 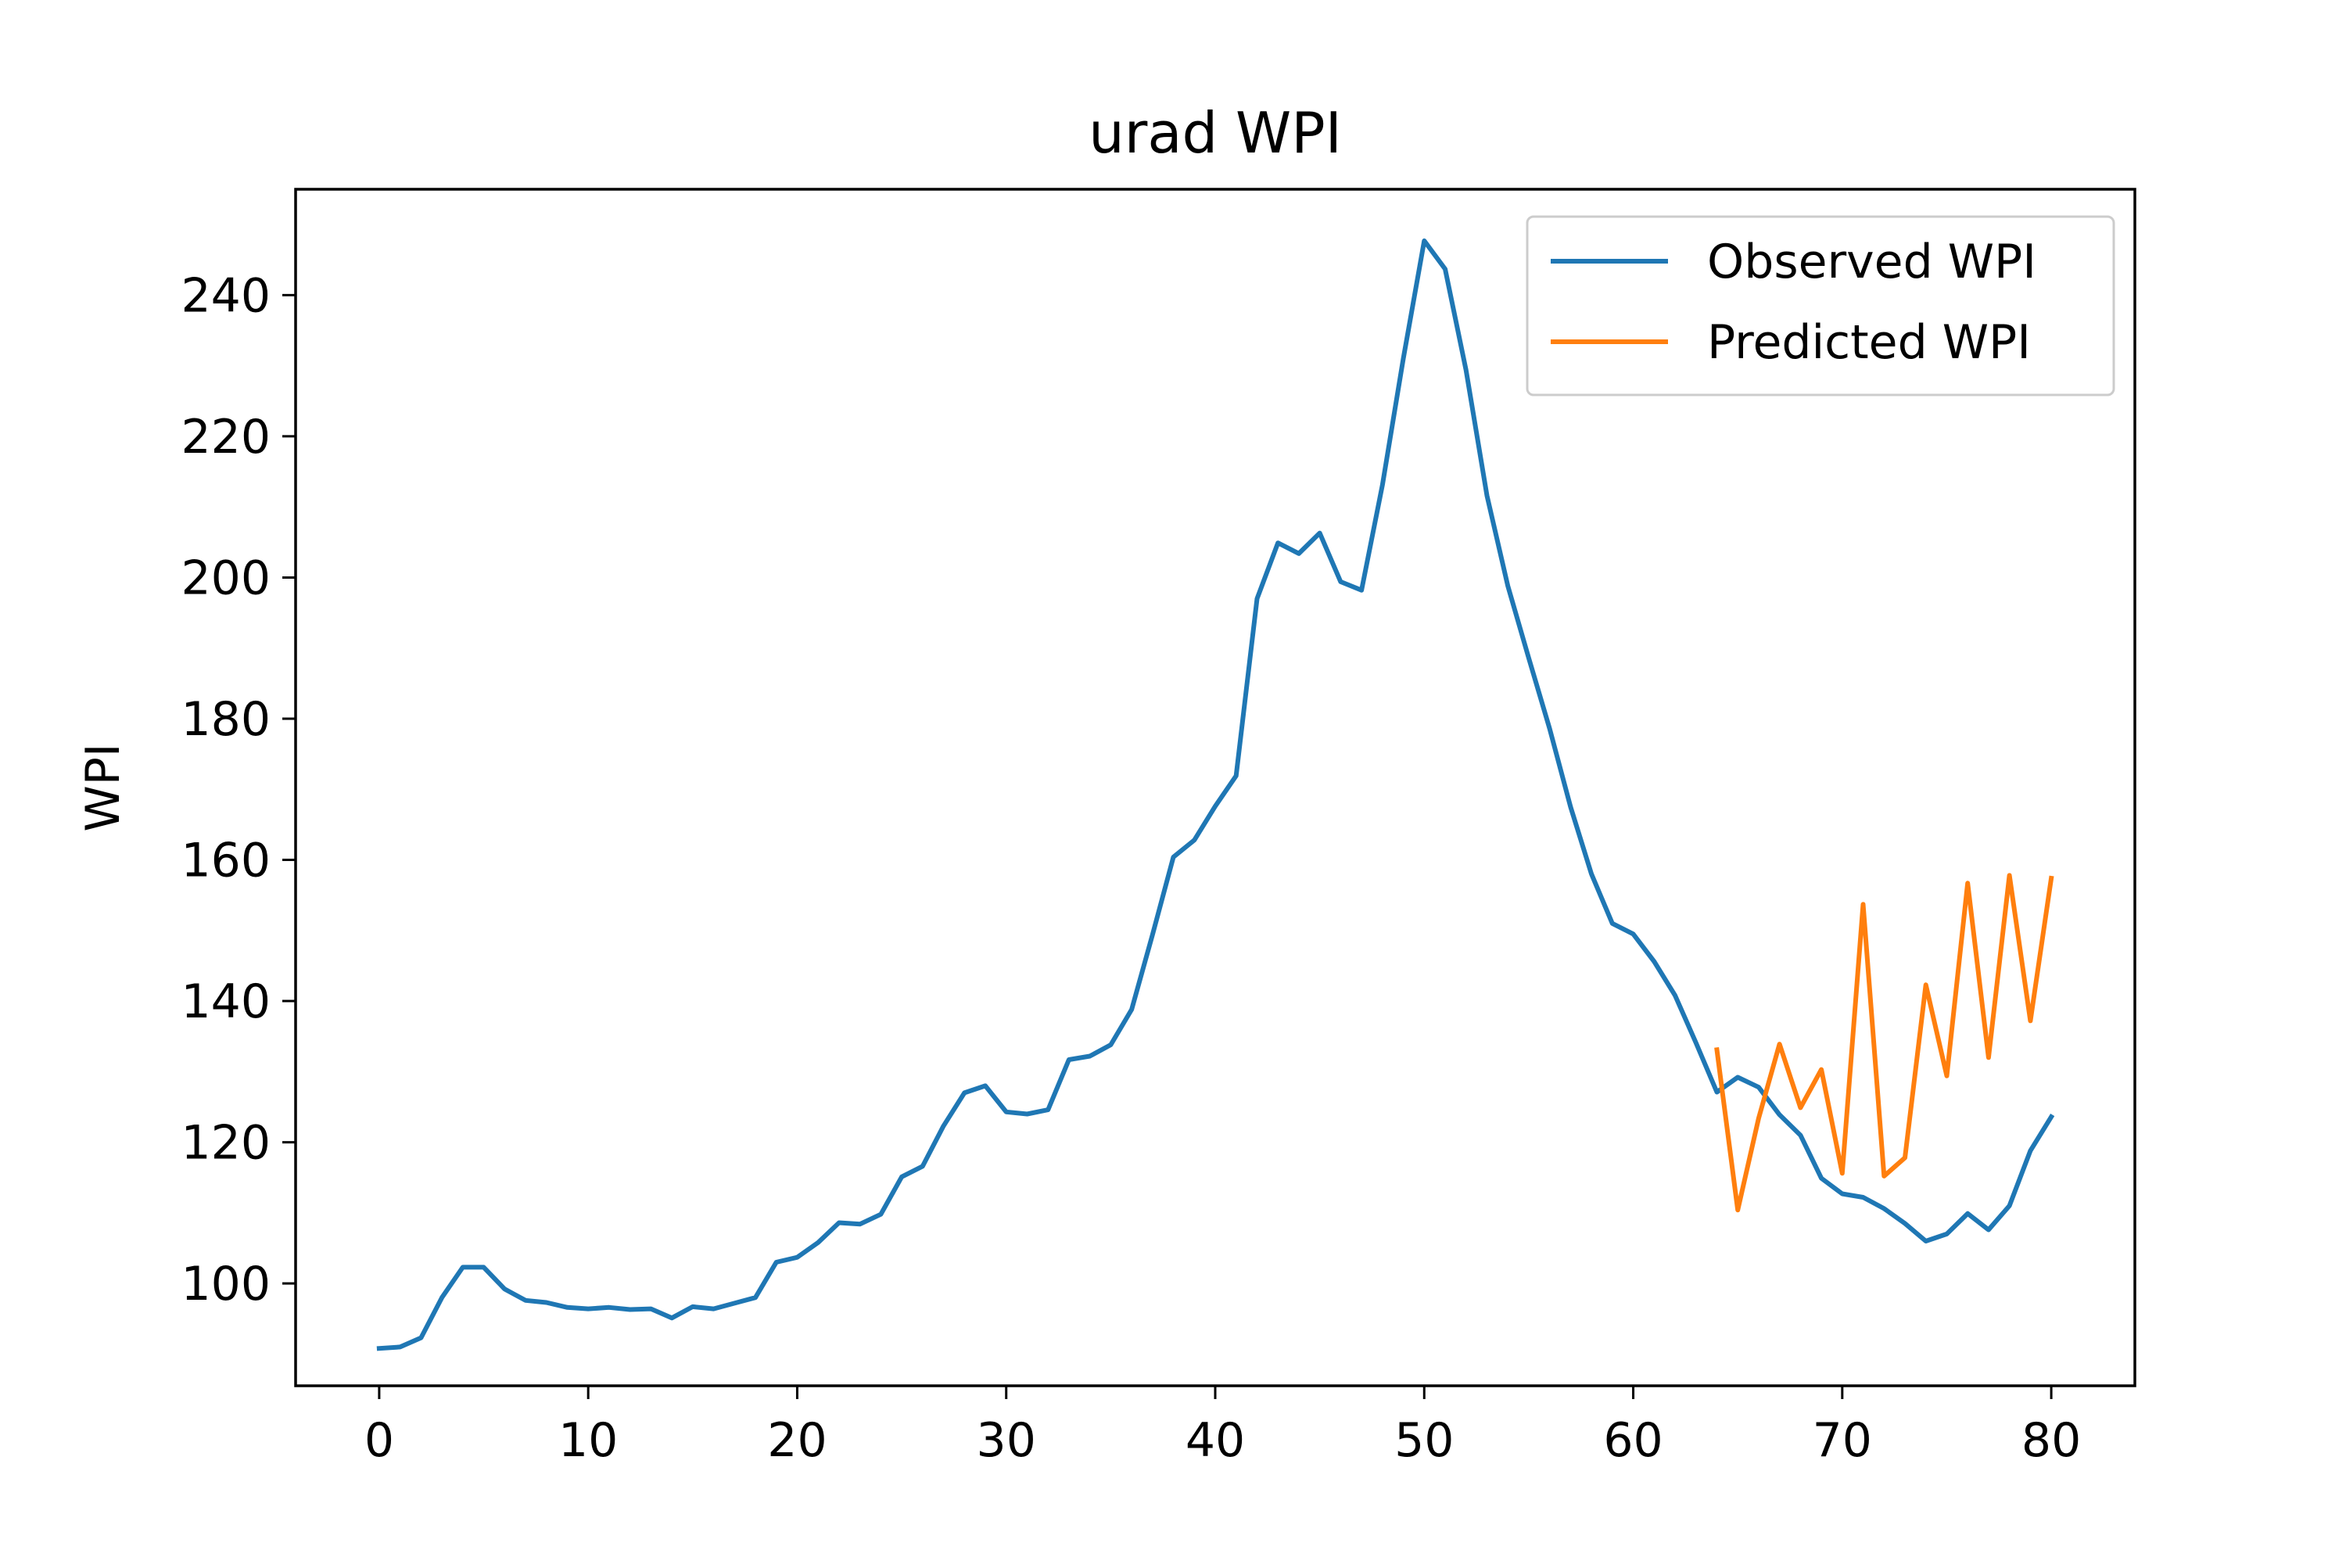 I want to click on y-tick-label: 200, so click(x=226, y=578).